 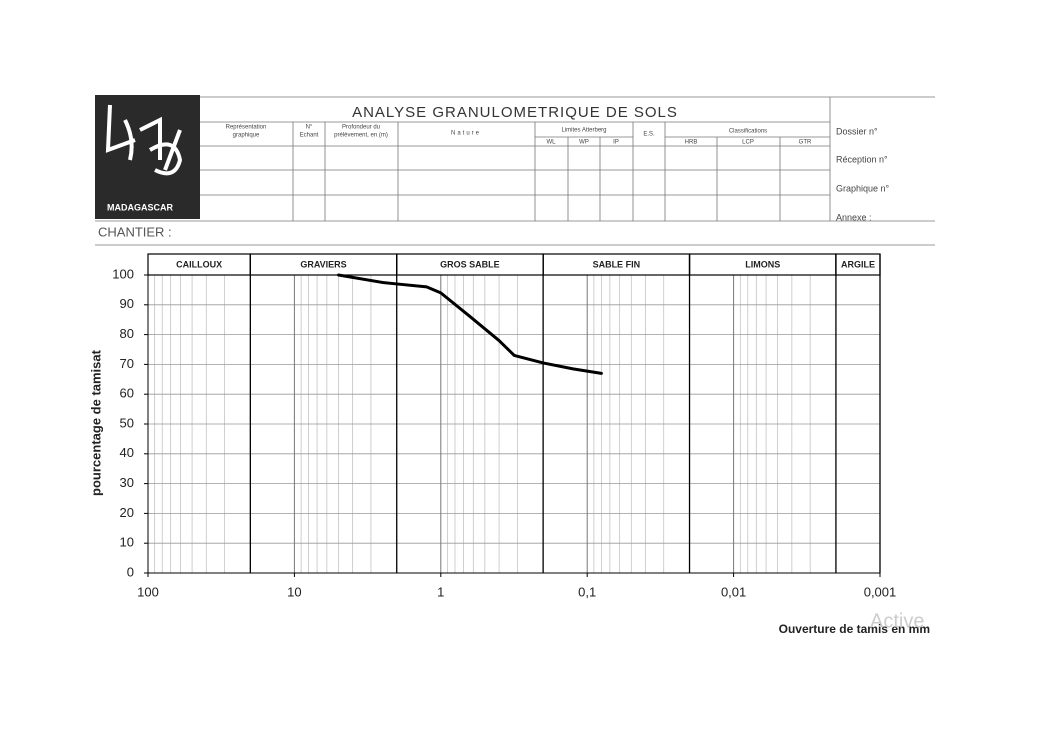 What do you see at coordinates (130, 571) in the screenshot?
I see `y-tick-label: 0` at bounding box center [130, 571].